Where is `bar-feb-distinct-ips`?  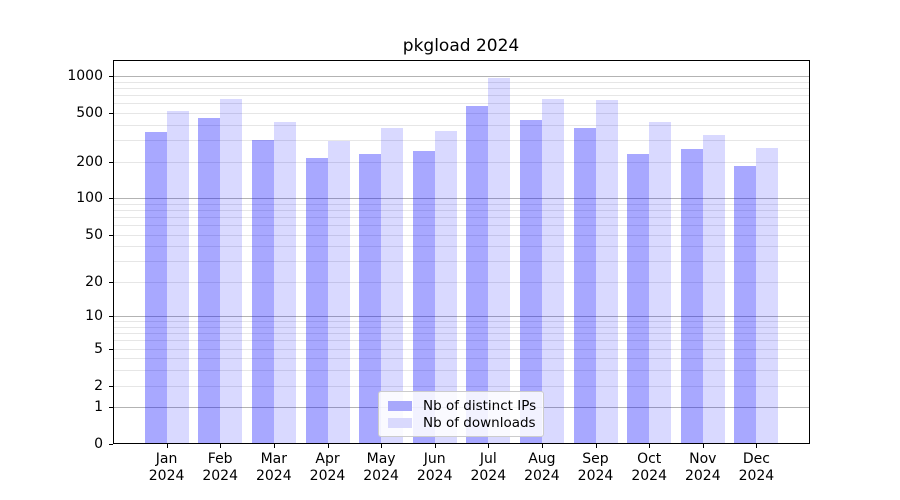 bar-feb-distinct-ips is located at coordinates (209, 280).